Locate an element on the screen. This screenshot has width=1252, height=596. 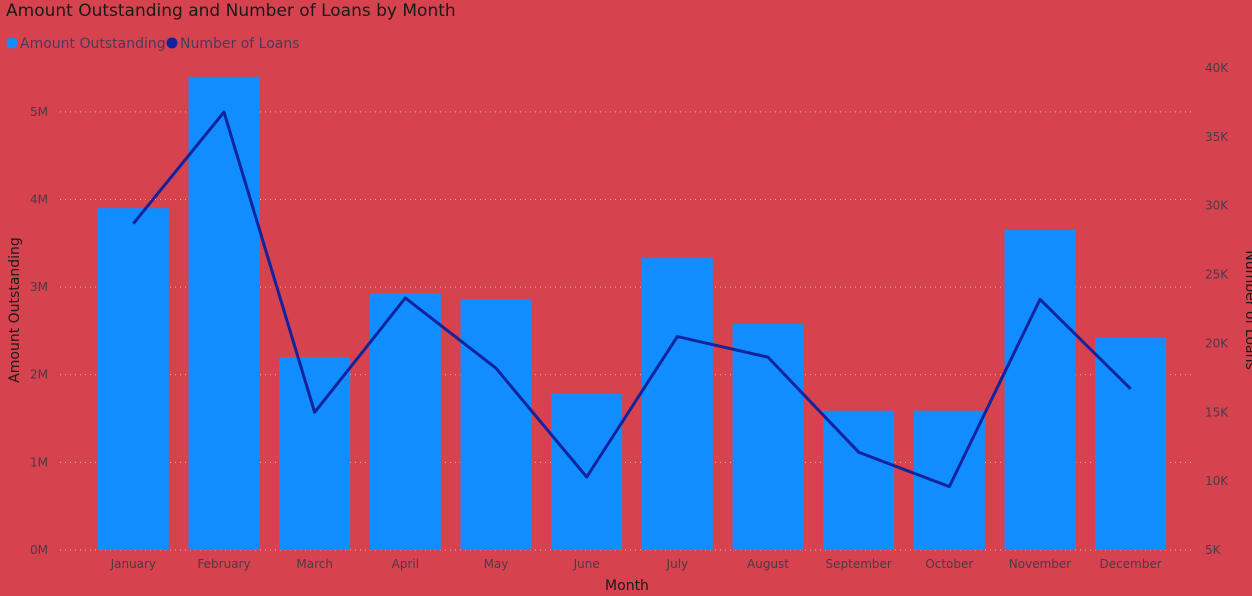
x-tick-label: June is located at coordinates (586, 564).